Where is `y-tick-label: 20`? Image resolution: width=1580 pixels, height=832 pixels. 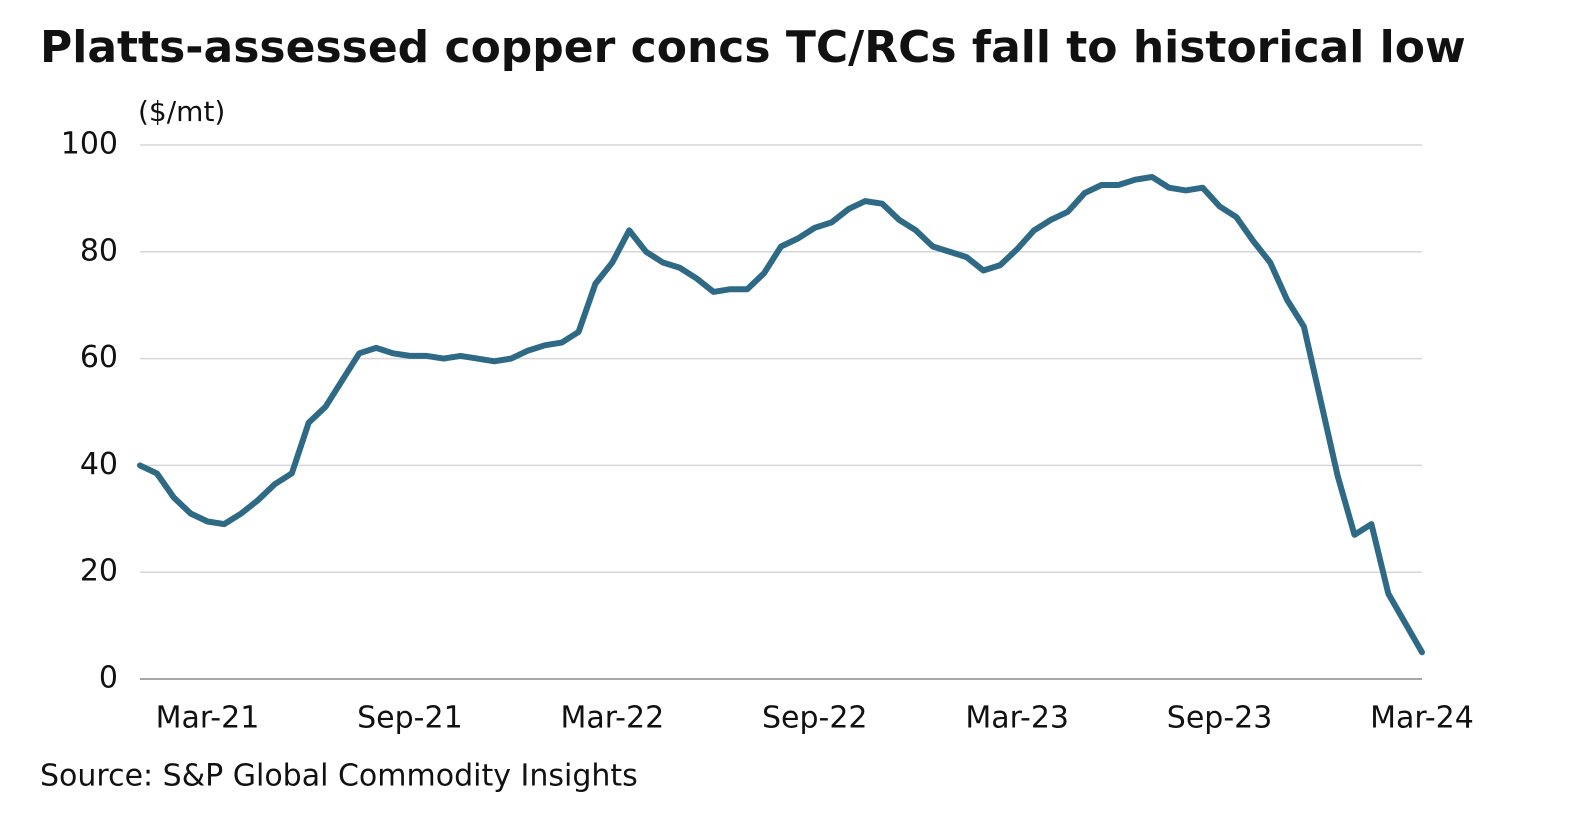
y-tick-label: 20 is located at coordinates (99, 571).